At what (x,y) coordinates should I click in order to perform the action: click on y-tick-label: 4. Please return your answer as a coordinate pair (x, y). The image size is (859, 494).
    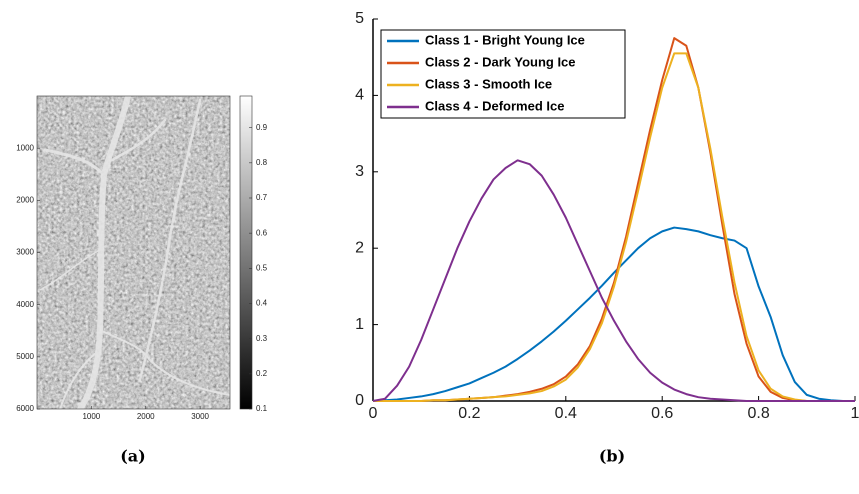
    Looking at the image, I should click on (359, 95).